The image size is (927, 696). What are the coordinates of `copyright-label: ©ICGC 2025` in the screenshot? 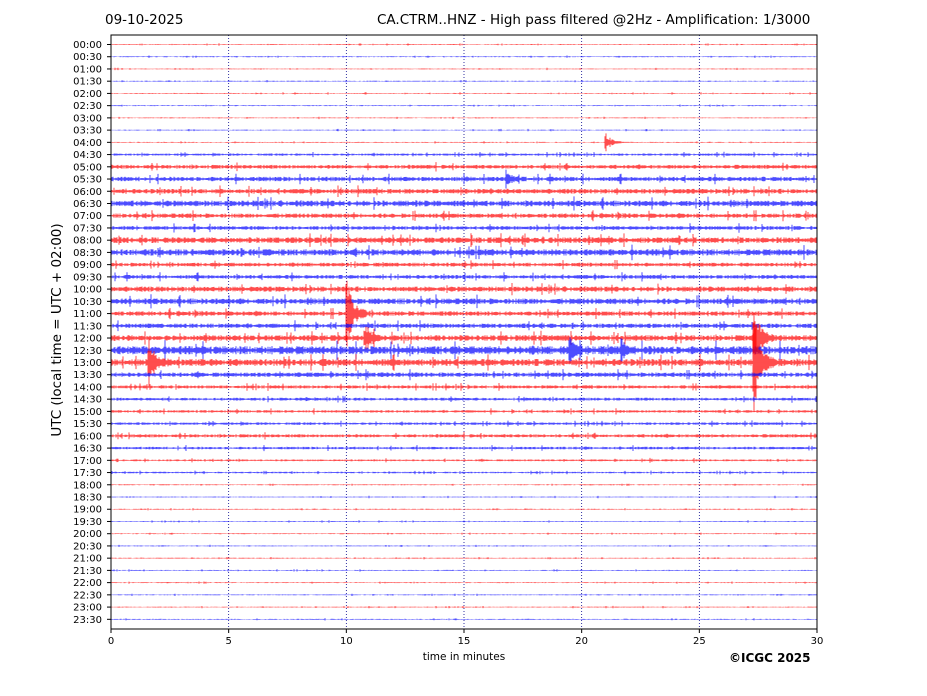 It's located at (770, 658).